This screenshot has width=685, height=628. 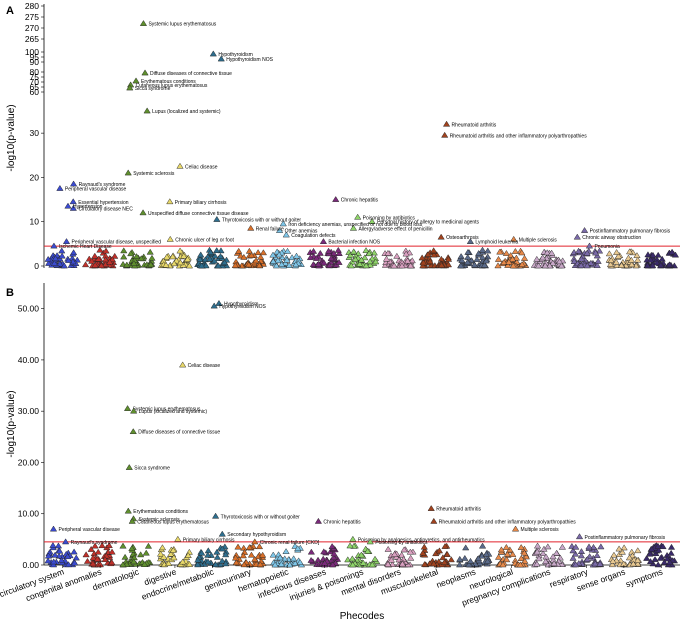 What do you see at coordinates (167, 410) in the screenshot?
I see `point-label-b: Systemic lupus erythematosus` at bounding box center [167, 410].